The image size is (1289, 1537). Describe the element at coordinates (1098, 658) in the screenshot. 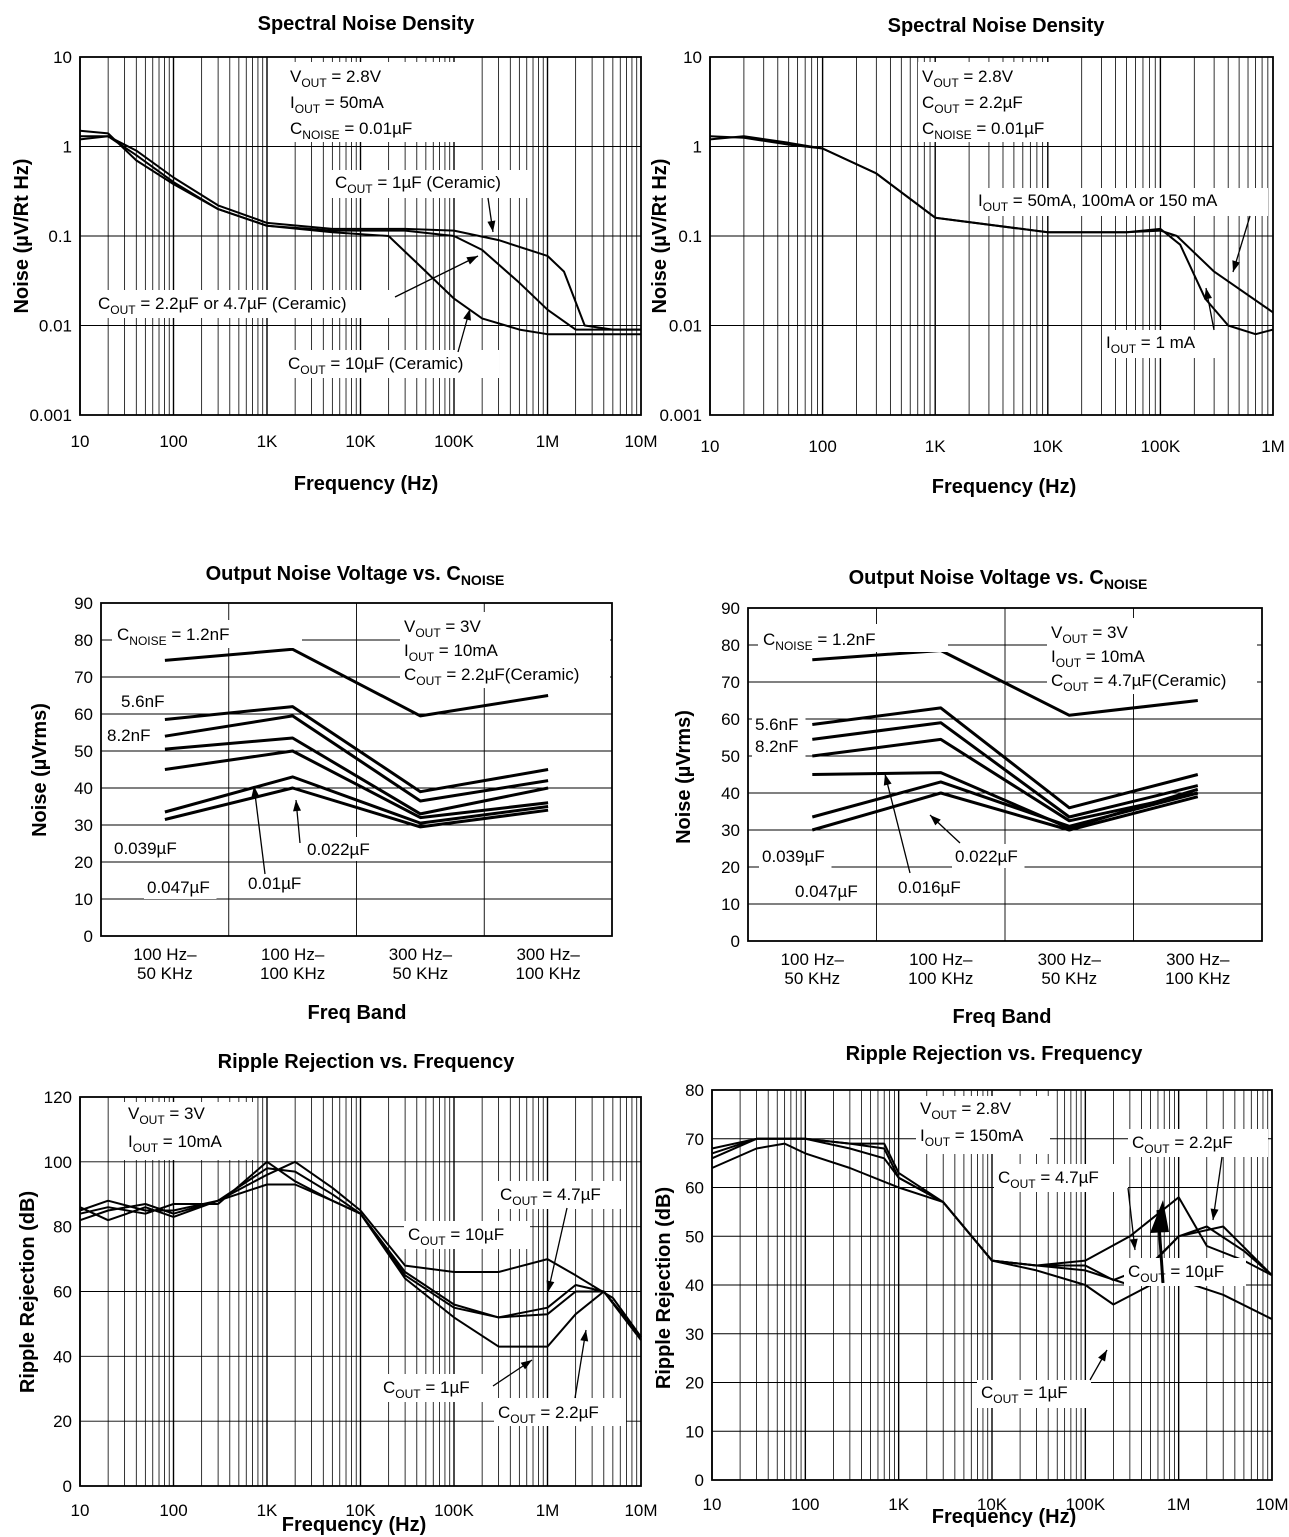

I see `condition-label-line: IOUT = 10mA` at that location.